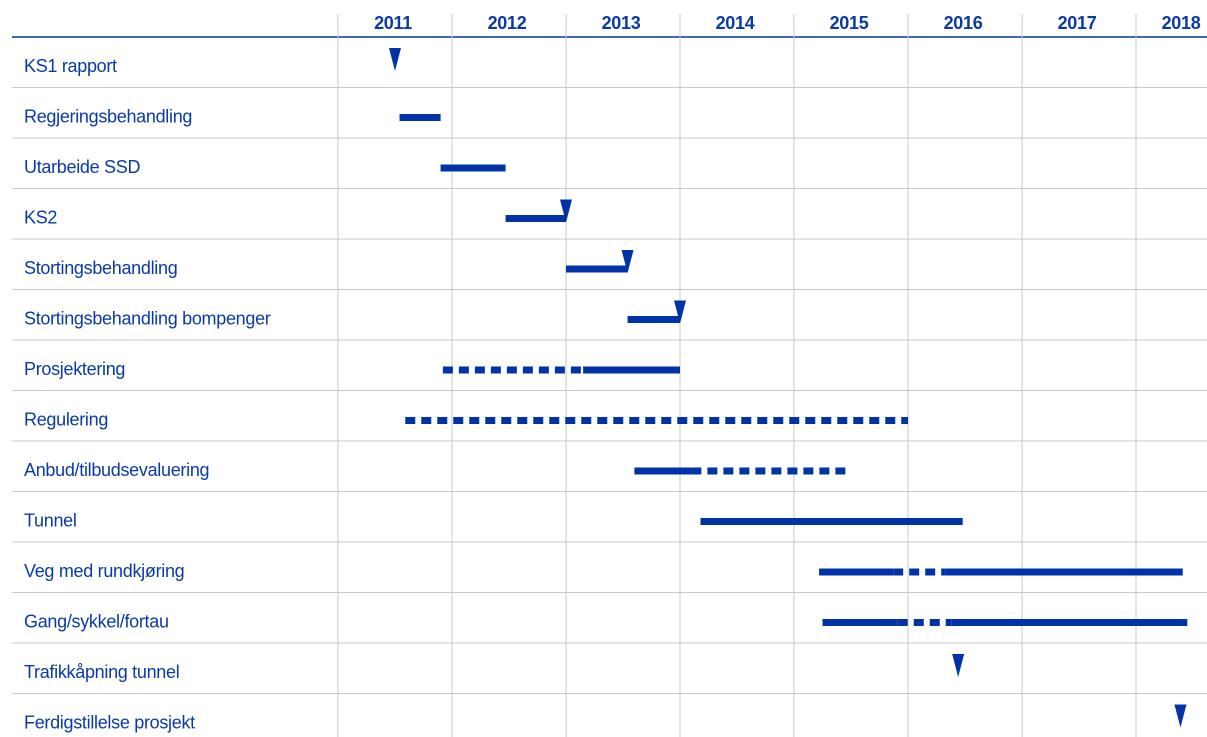  What do you see at coordinates (507, 23) in the screenshot?
I see `year-label: 2012` at bounding box center [507, 23].